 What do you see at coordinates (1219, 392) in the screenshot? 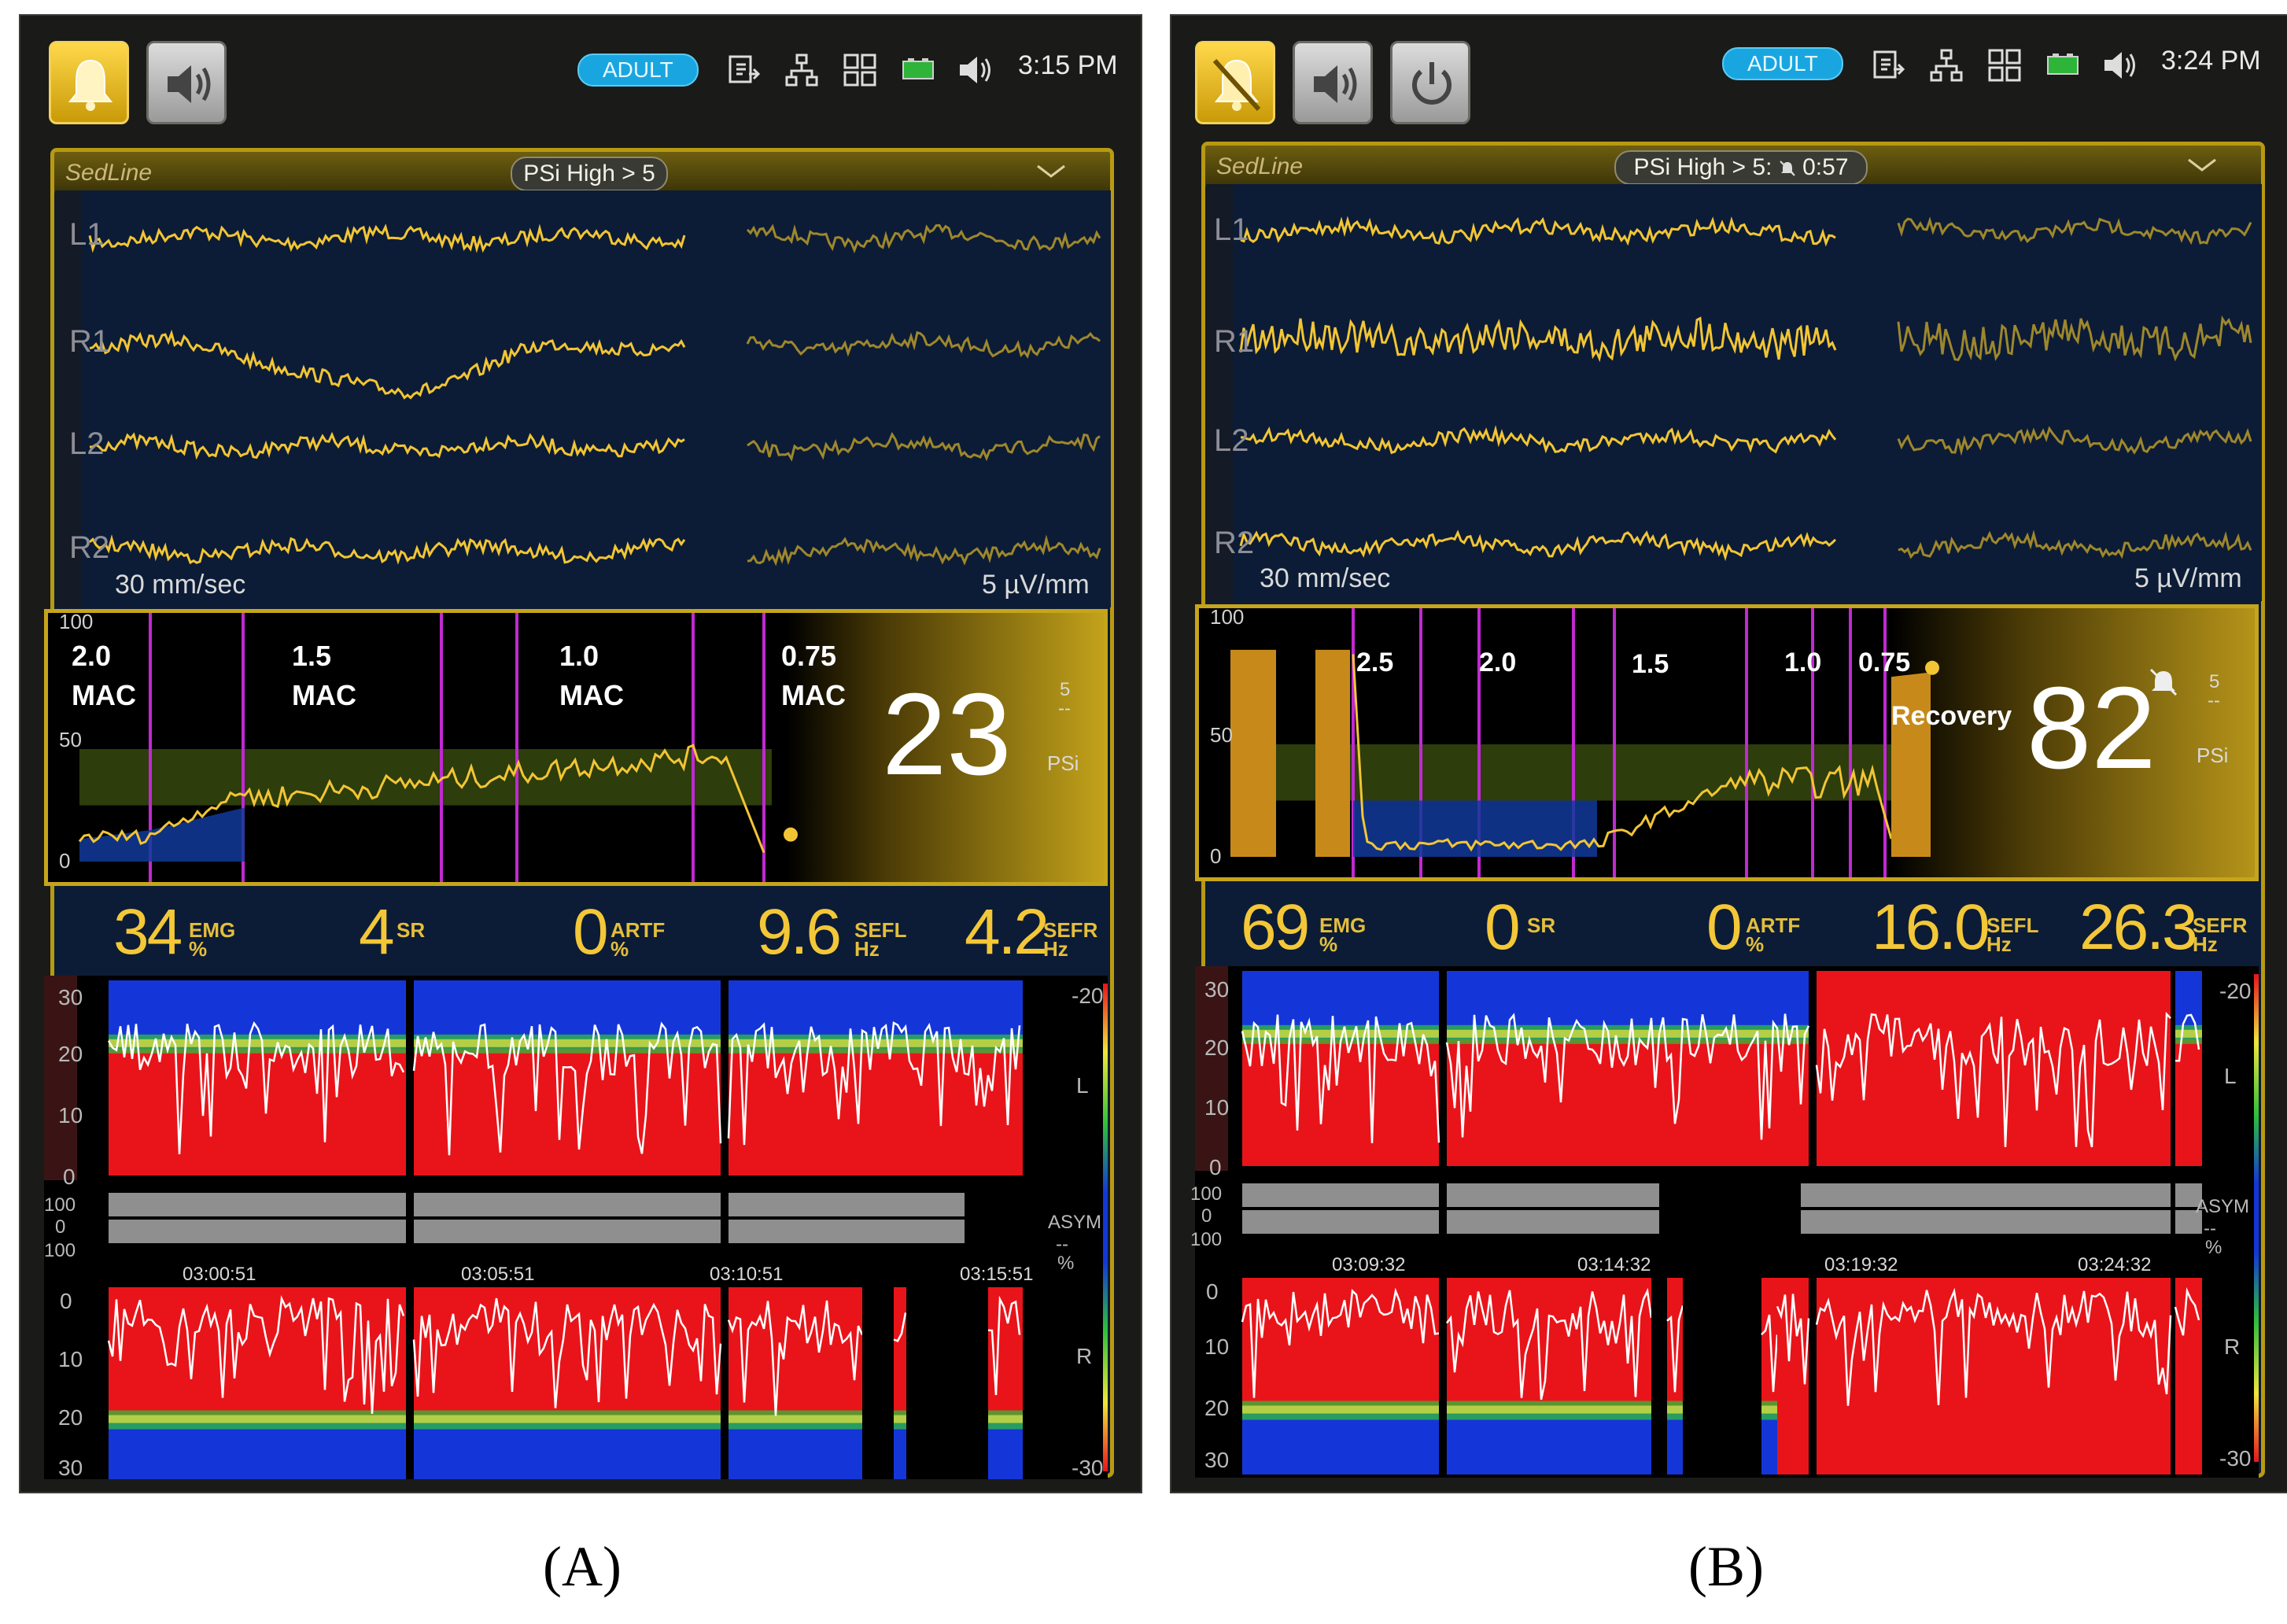
I see `lead-gutter` at bounding box center [1219, 392].